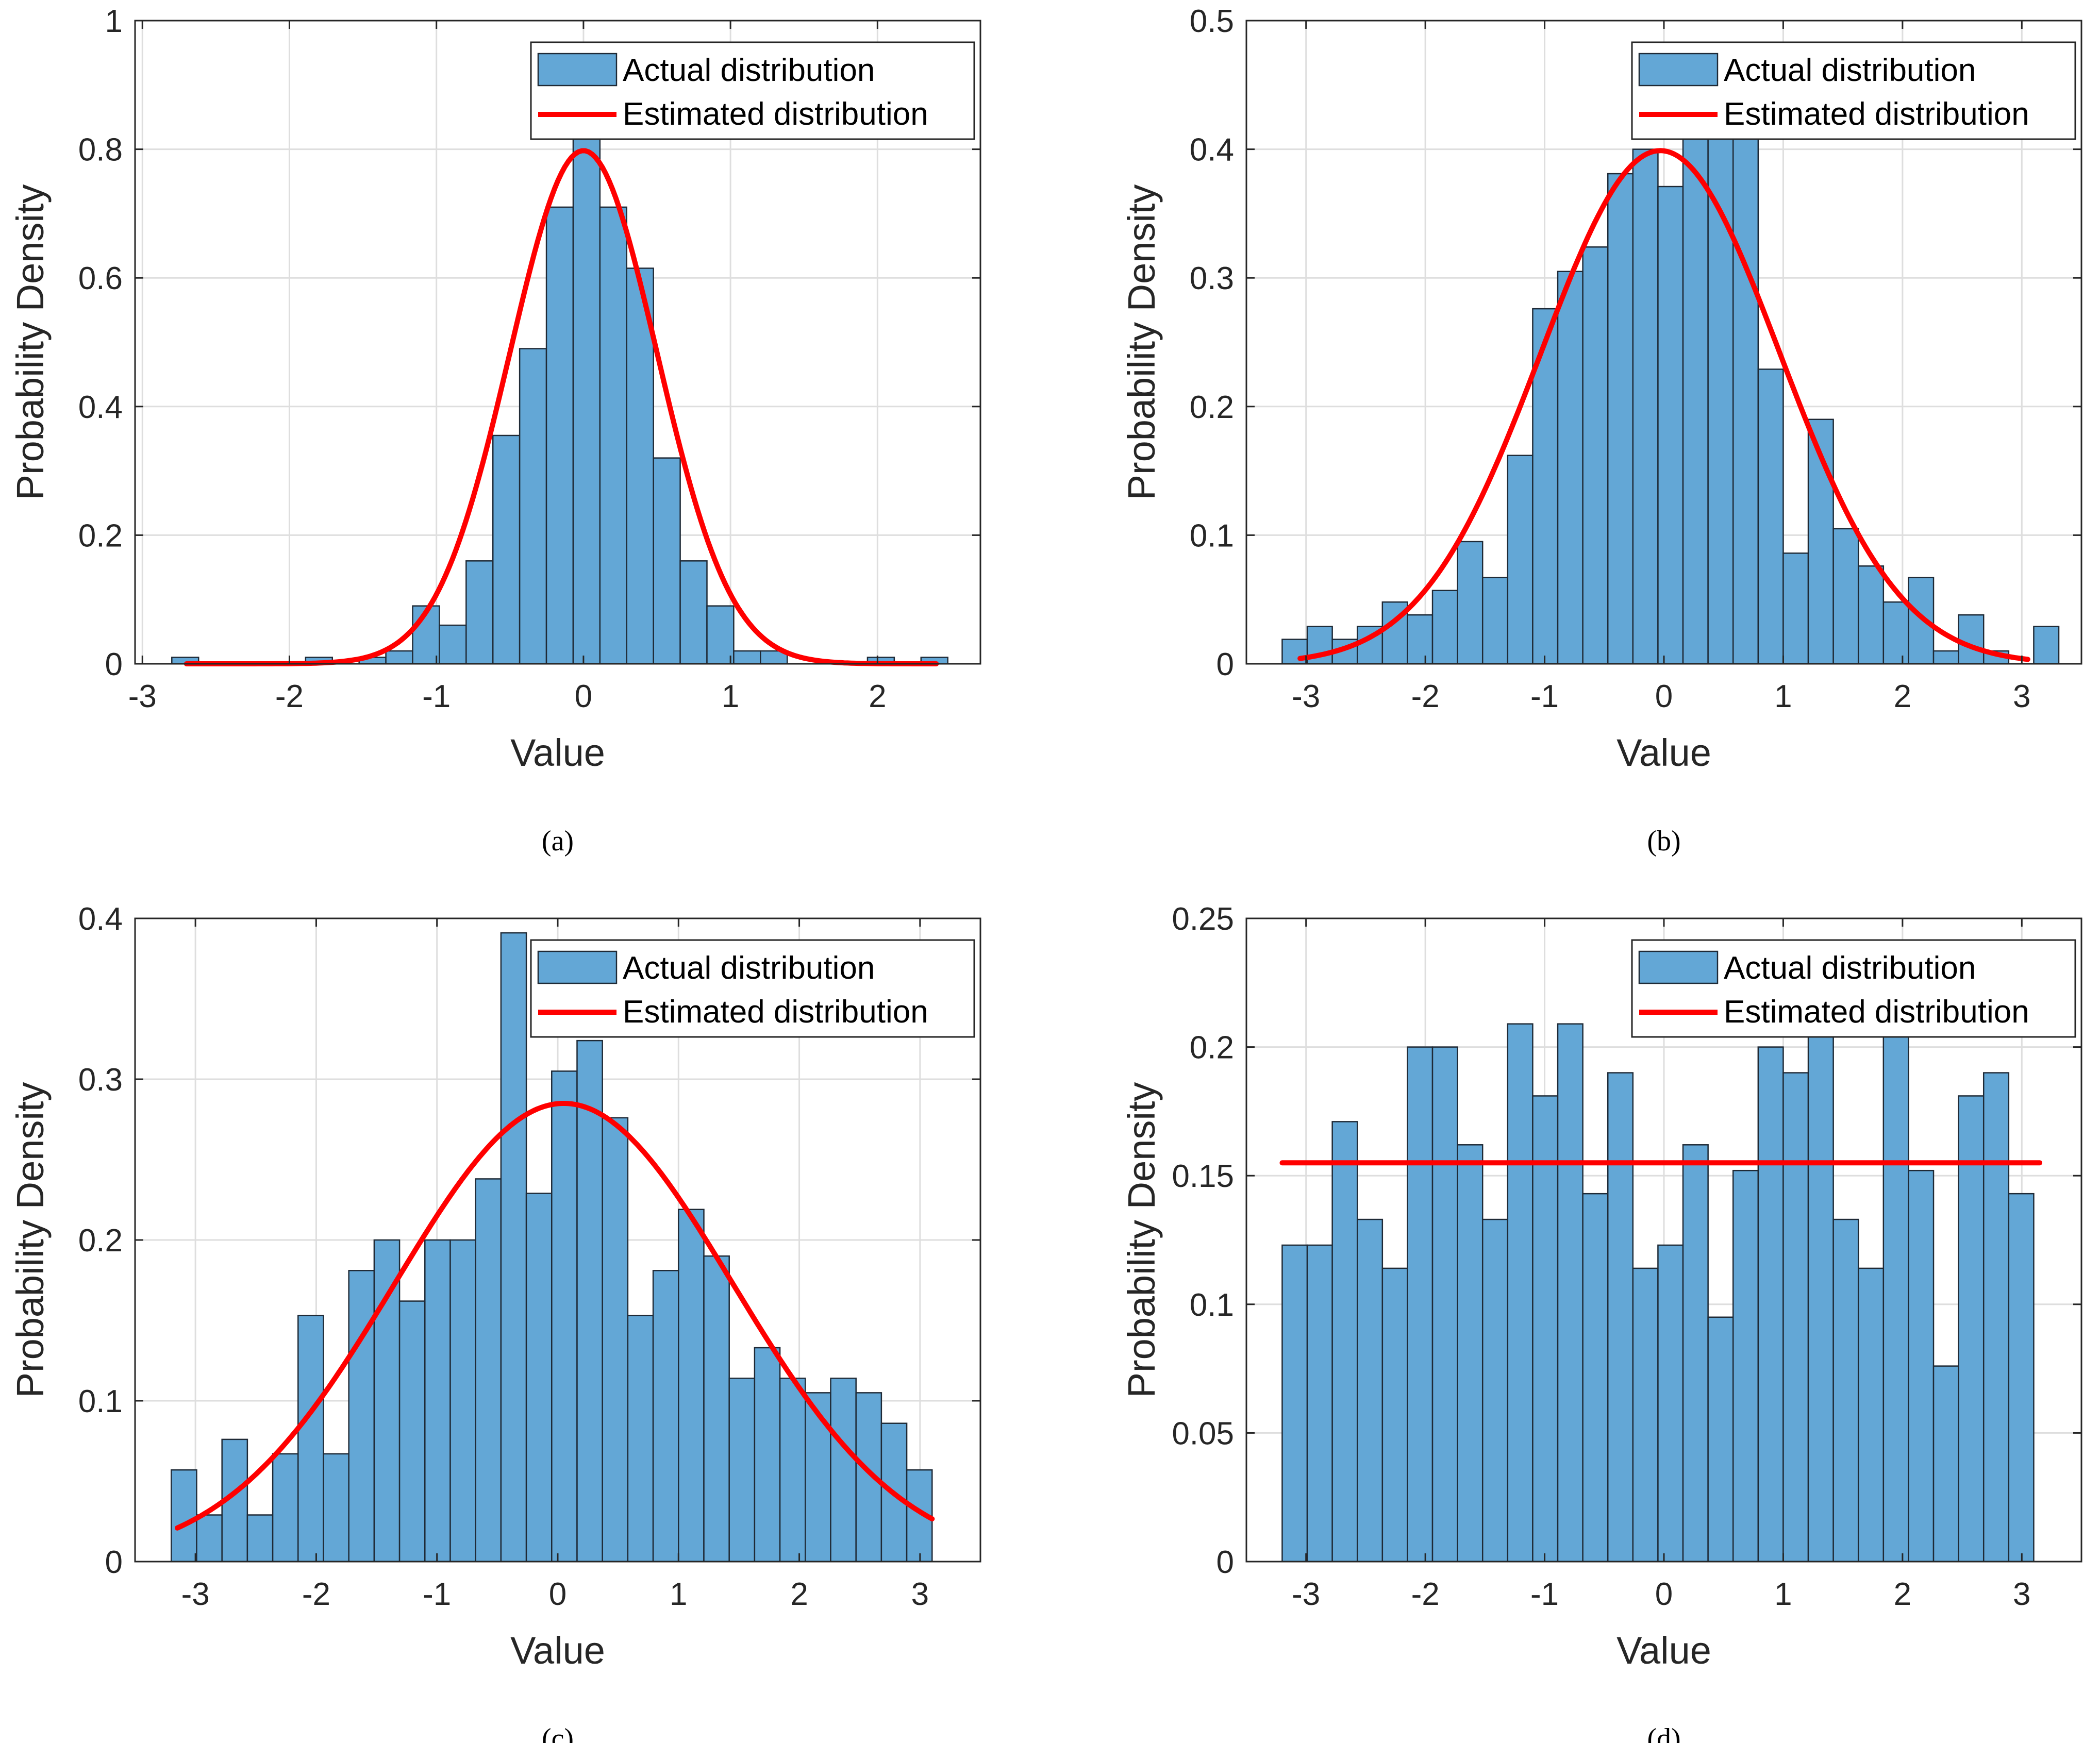  Describe the element at coordinates (1212, 278) in the screenshot. I see `y-tick-label: 0.3` at that location.